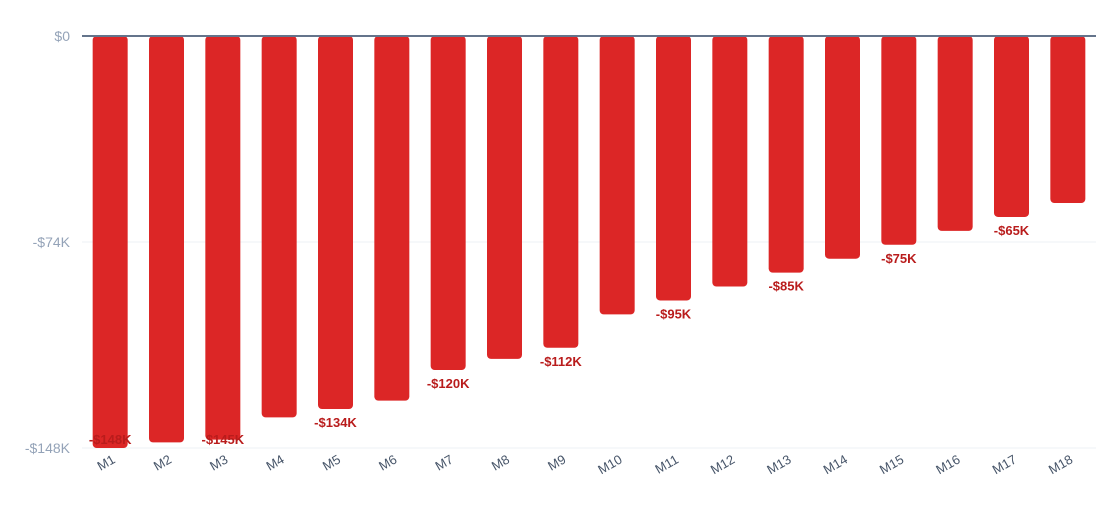  What do you see at coordinates (609, 465) in the screenshot?
I see `x-tick-label: M10` at bounding box center [609, 465].